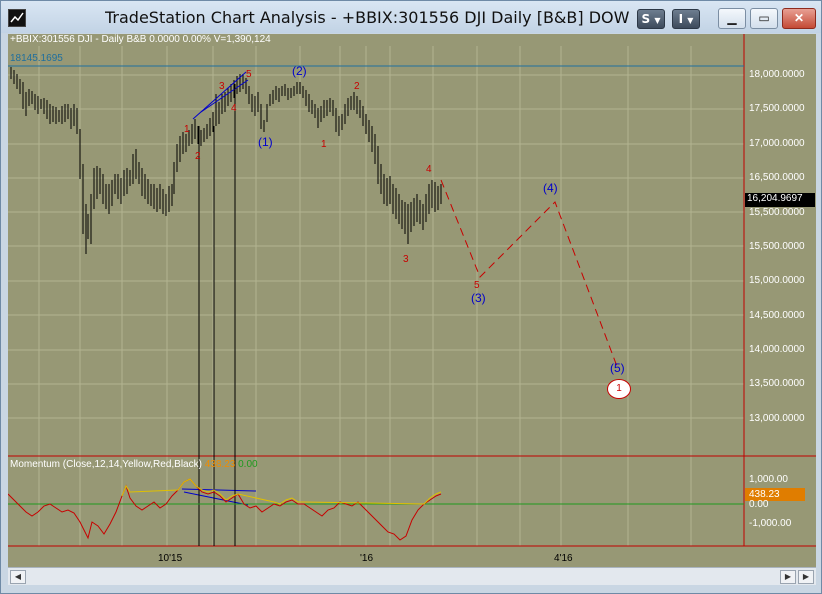 The width and height of the screenshot is (822, 594). Describe the element at coordinates (478, 298) in the screenshot. I see `wave-label-3: (3)` at that location.